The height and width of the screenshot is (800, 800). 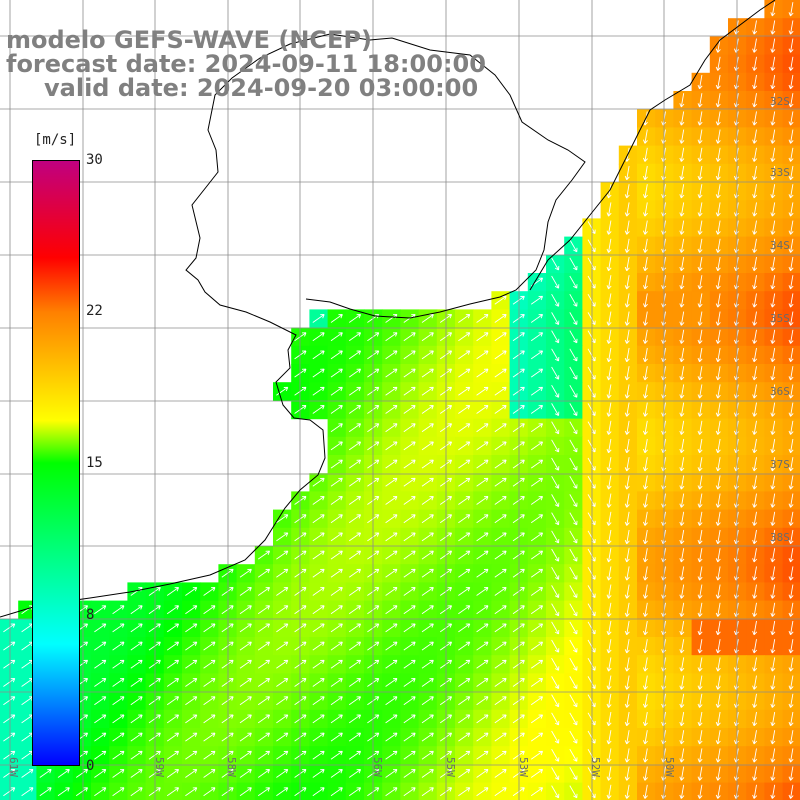 I want to click on colorbar-tick-8: 8, so click(x=90, y=615).